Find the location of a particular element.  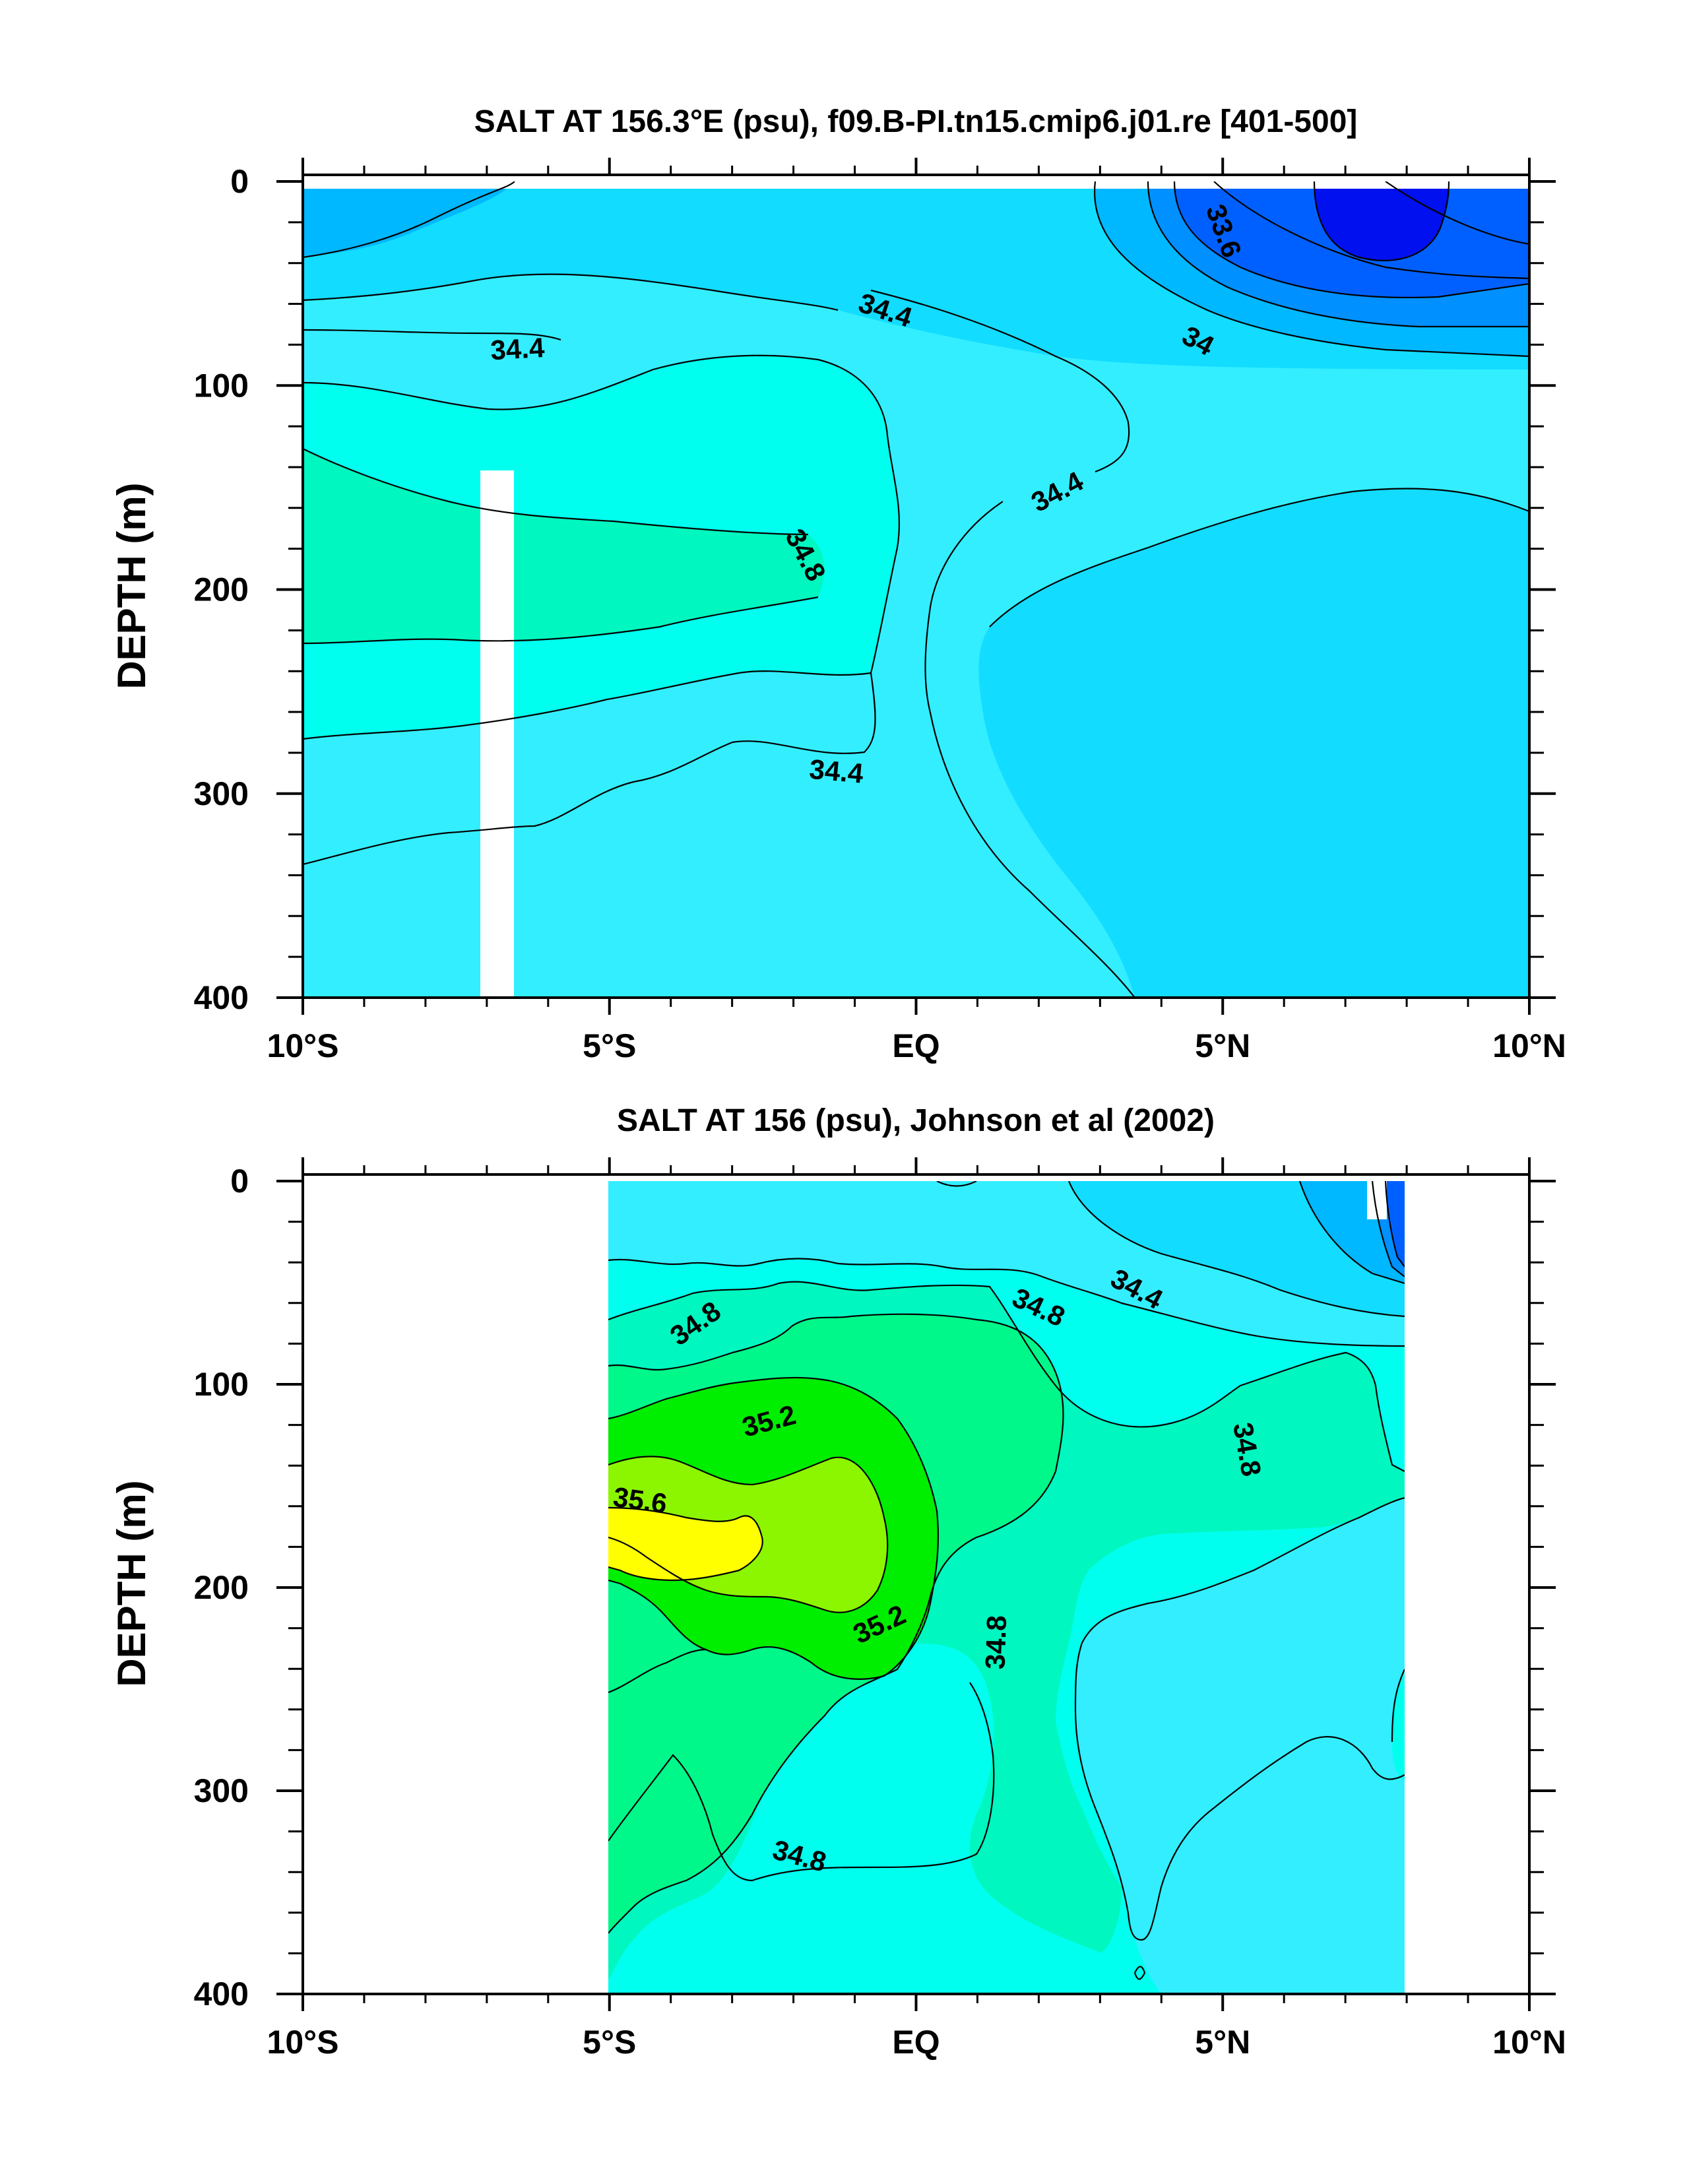

contour-label: 34.8 is located at coordinates (996, 1642).